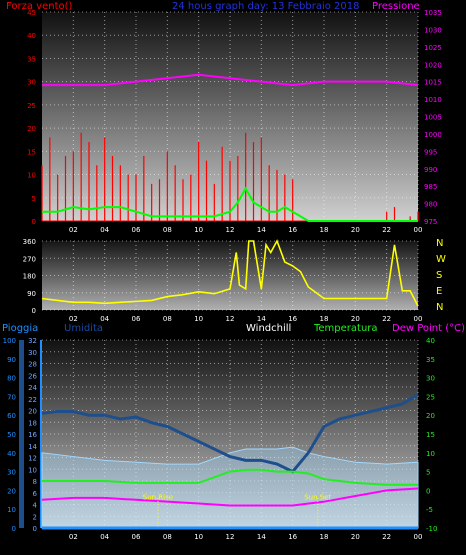  Describe the element at coordinates (439, 275) in the screenshot. I see `compass-label: S` at that location.